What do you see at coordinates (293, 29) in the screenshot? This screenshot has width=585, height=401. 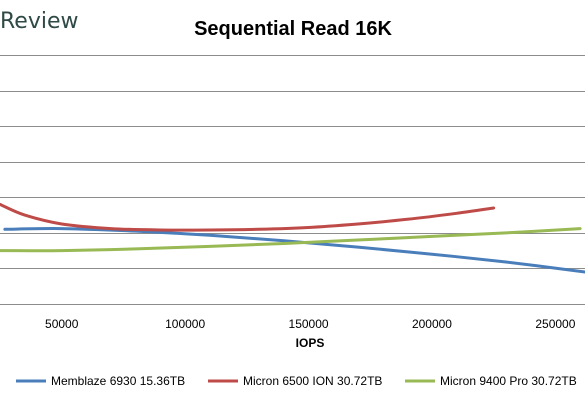 I see `chart-title: Sequential Read 16K` at bounding box center [293, 29].